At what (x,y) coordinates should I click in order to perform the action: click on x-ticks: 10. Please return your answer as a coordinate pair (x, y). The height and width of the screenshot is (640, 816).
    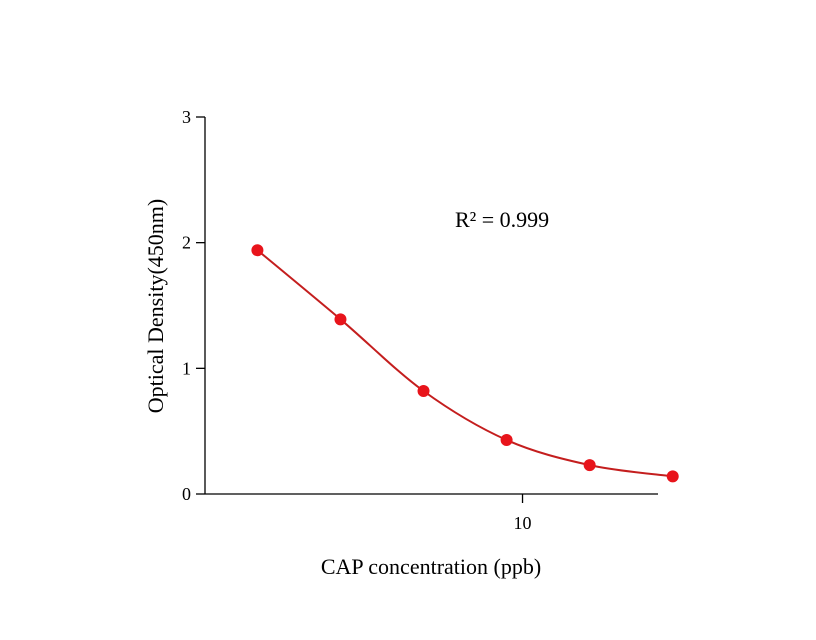
    Looking at the image, I should click on (523, 513).